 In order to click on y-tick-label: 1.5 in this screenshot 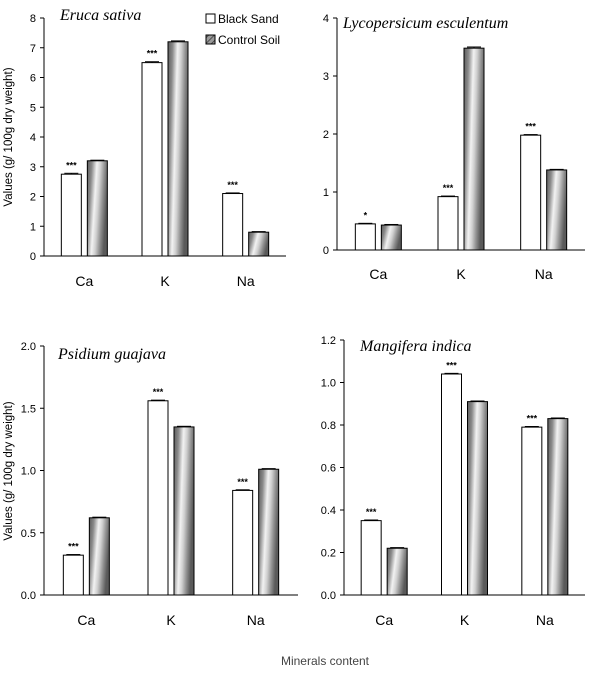, I will do `click(28, 409)`.